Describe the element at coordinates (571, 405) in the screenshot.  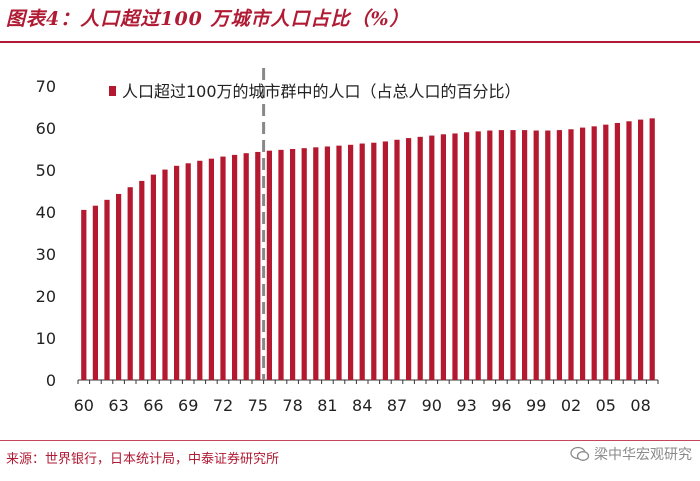
I see `x-tick-label: 02` at that location.